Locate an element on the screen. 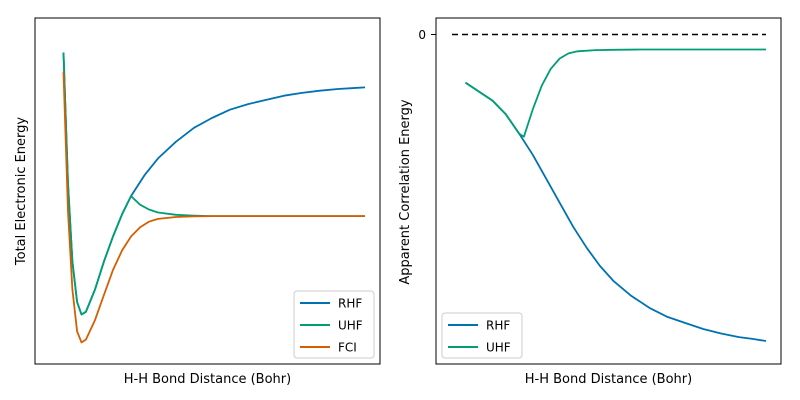  correlation-energy-series-uhf is located at coordinates (615, 93).